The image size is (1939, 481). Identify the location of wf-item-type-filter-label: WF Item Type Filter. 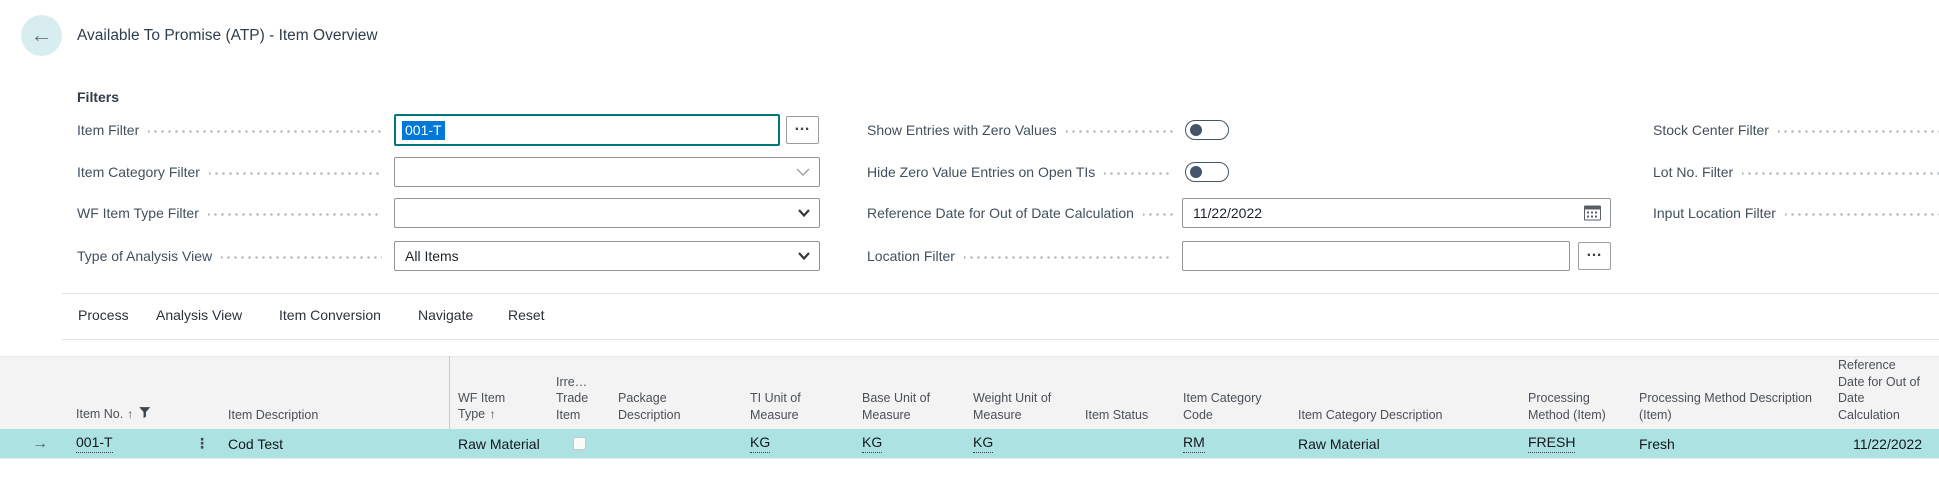
(138, 213).